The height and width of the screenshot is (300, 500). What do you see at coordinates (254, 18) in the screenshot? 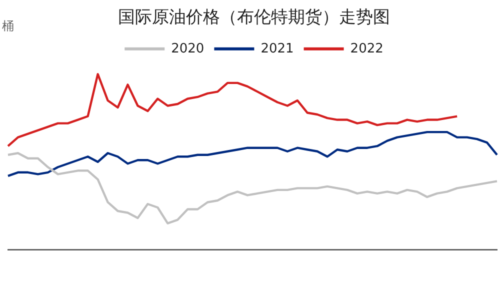
I see `chart-title: 国际原油价格（布伦特期货）走势图` at bounding box center [254, 18].